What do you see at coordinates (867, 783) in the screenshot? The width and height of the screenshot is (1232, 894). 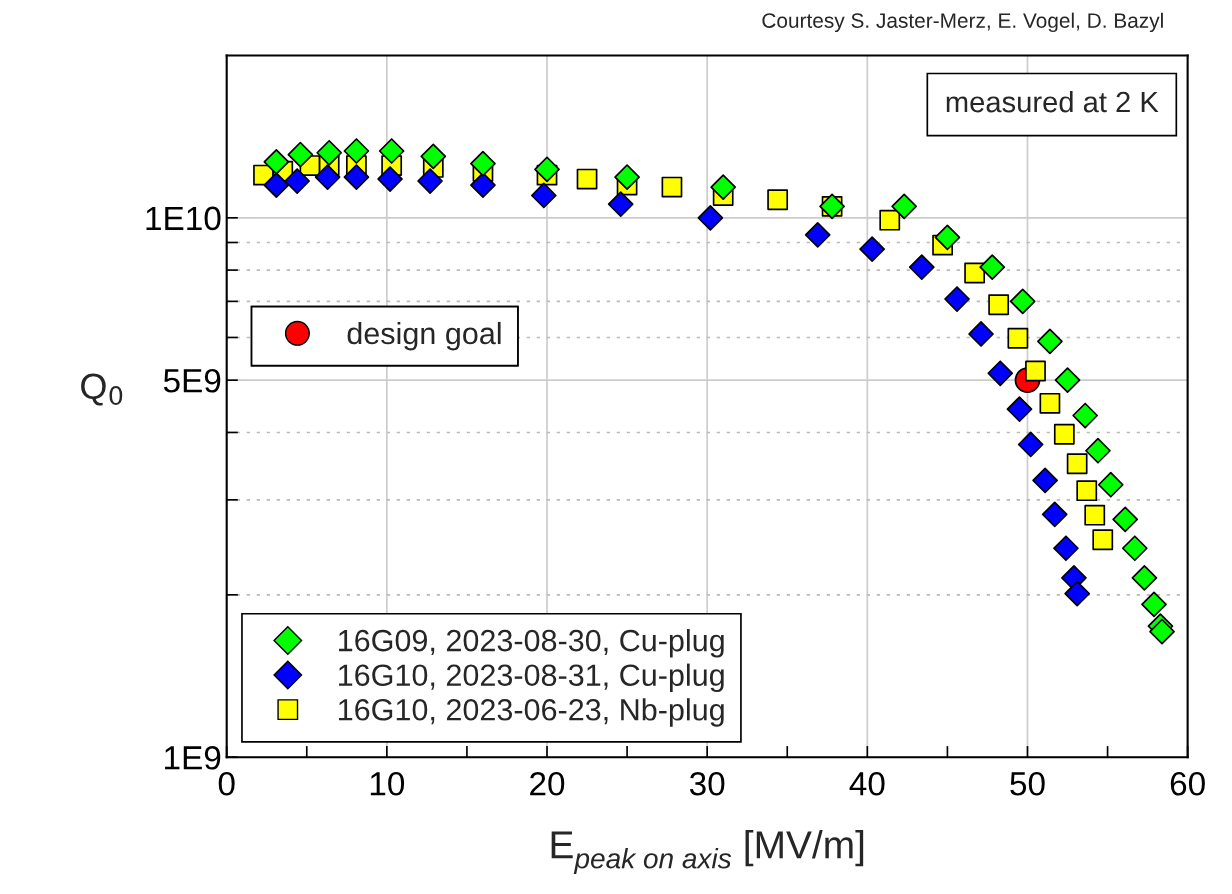 I see `x-tick-label: 40` at bounding box center [867, 783].